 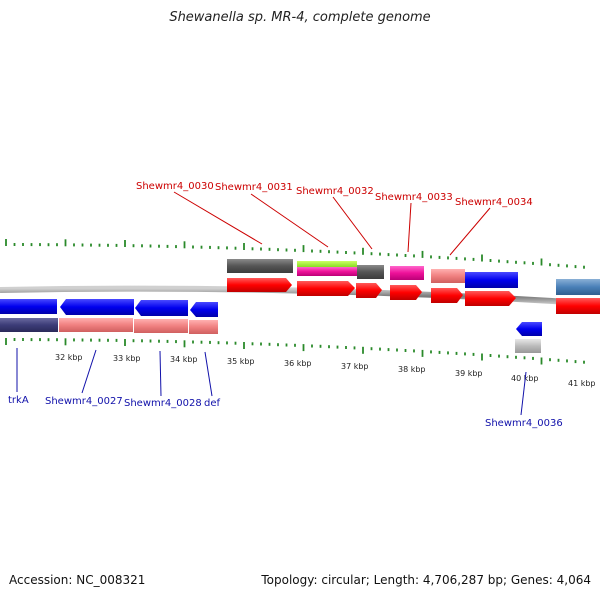 I want to click on scale-label: 34 kbp, so click(x=184, y=359).